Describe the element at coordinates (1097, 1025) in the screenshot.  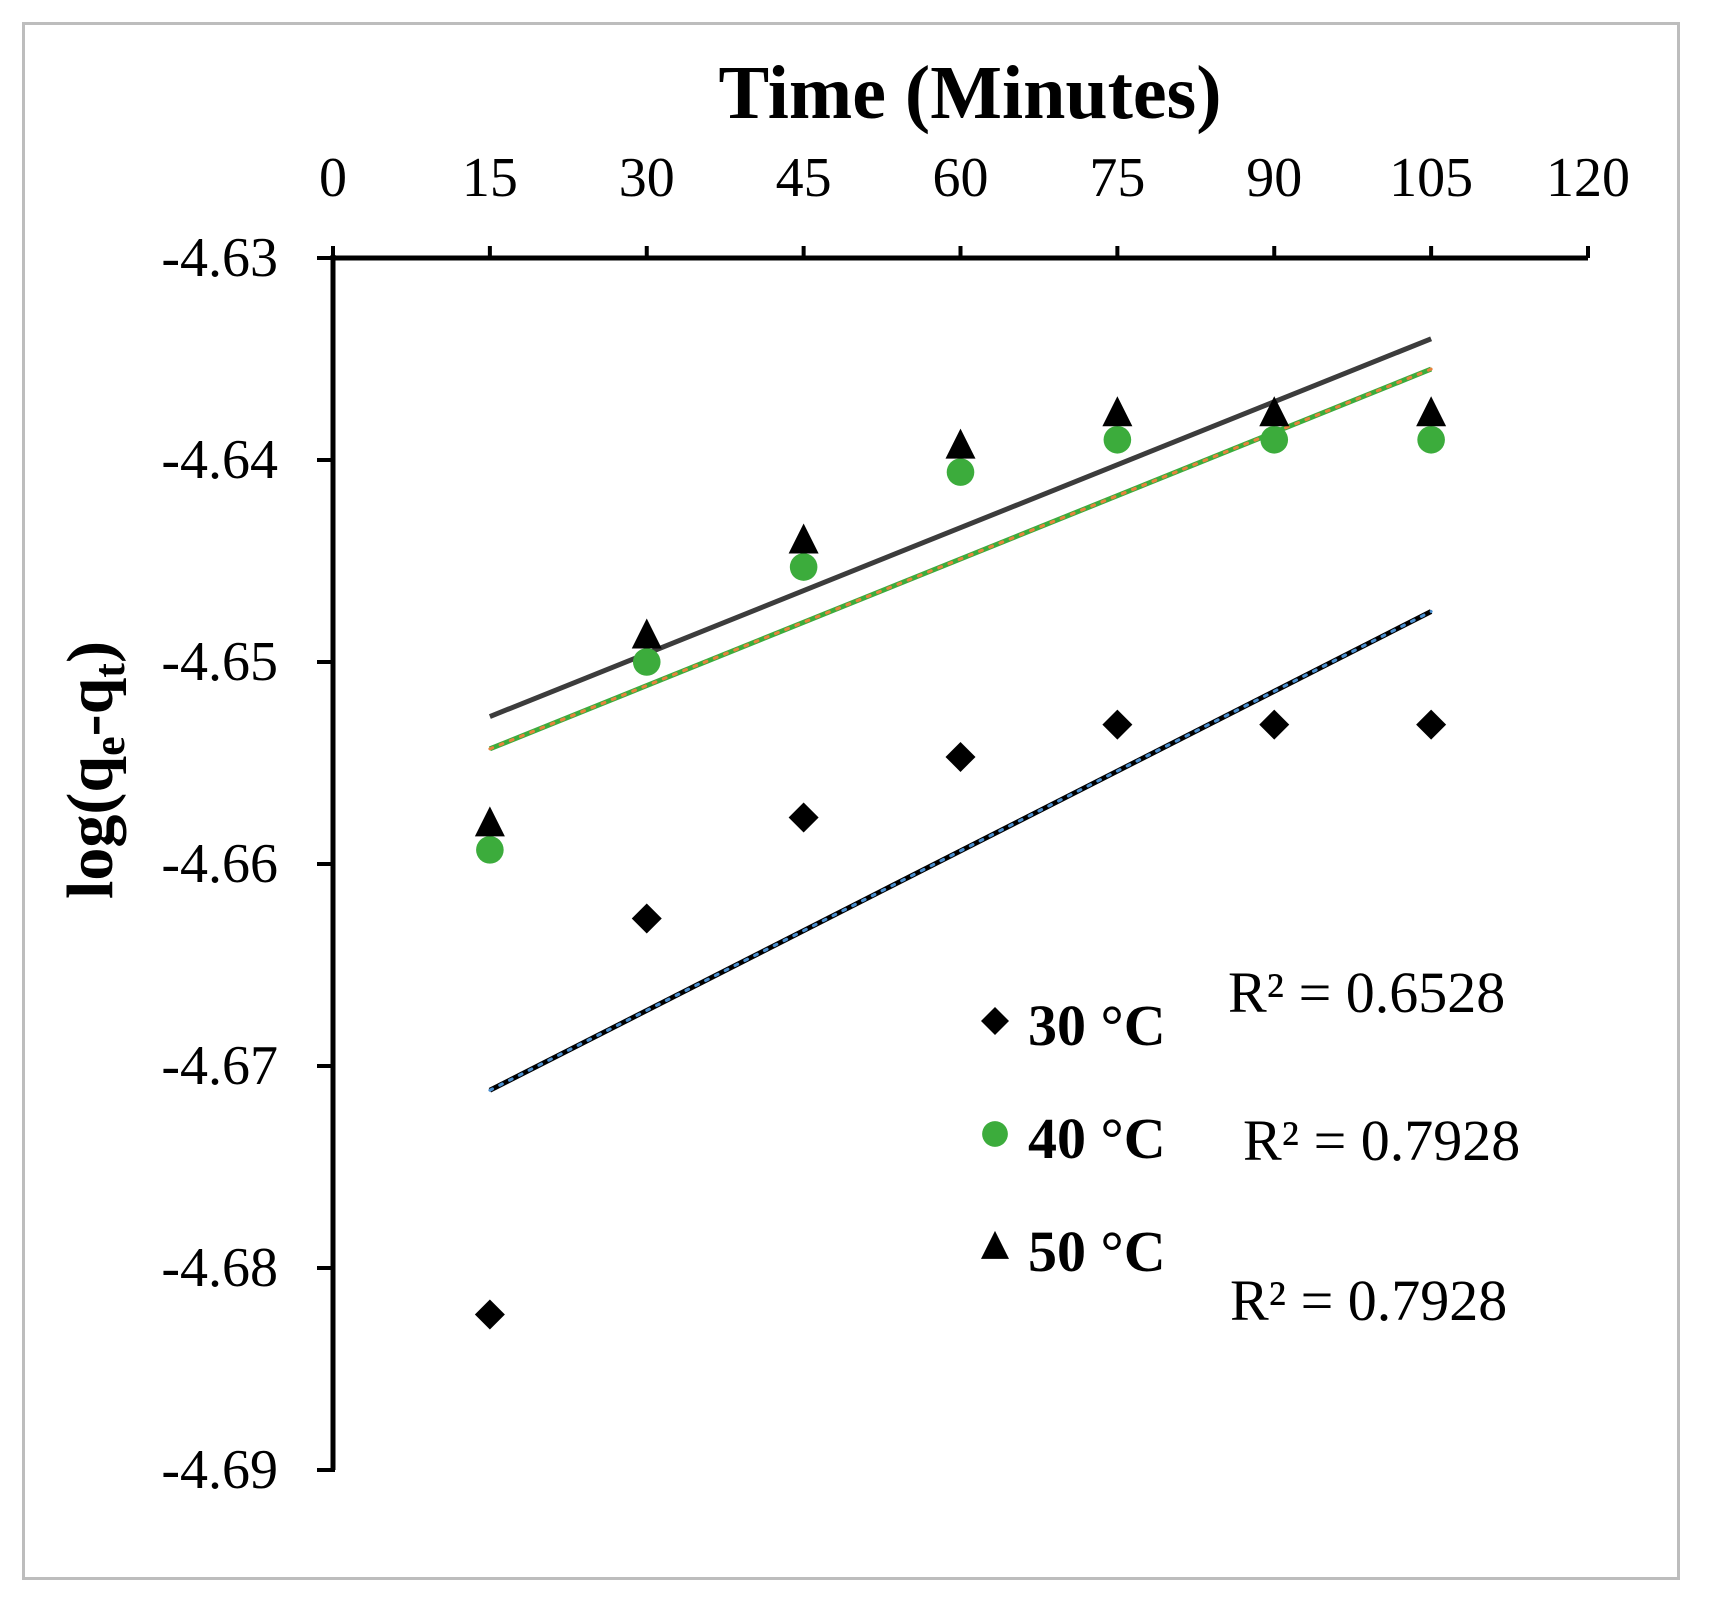
I see `legend-label-1: 30 °C` at that location.